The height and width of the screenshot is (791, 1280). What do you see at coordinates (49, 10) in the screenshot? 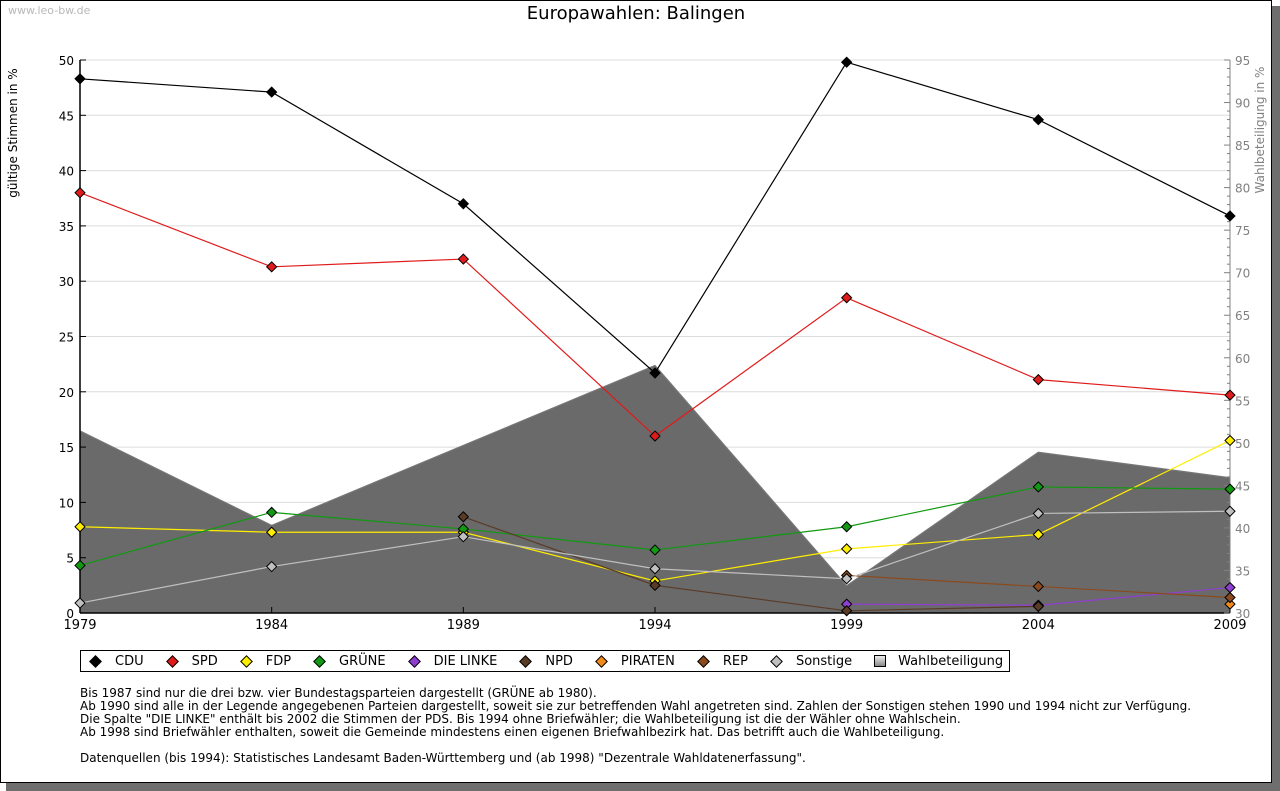
I see `watermark: www.leo-bw.de` at bounding box center [49, 10].